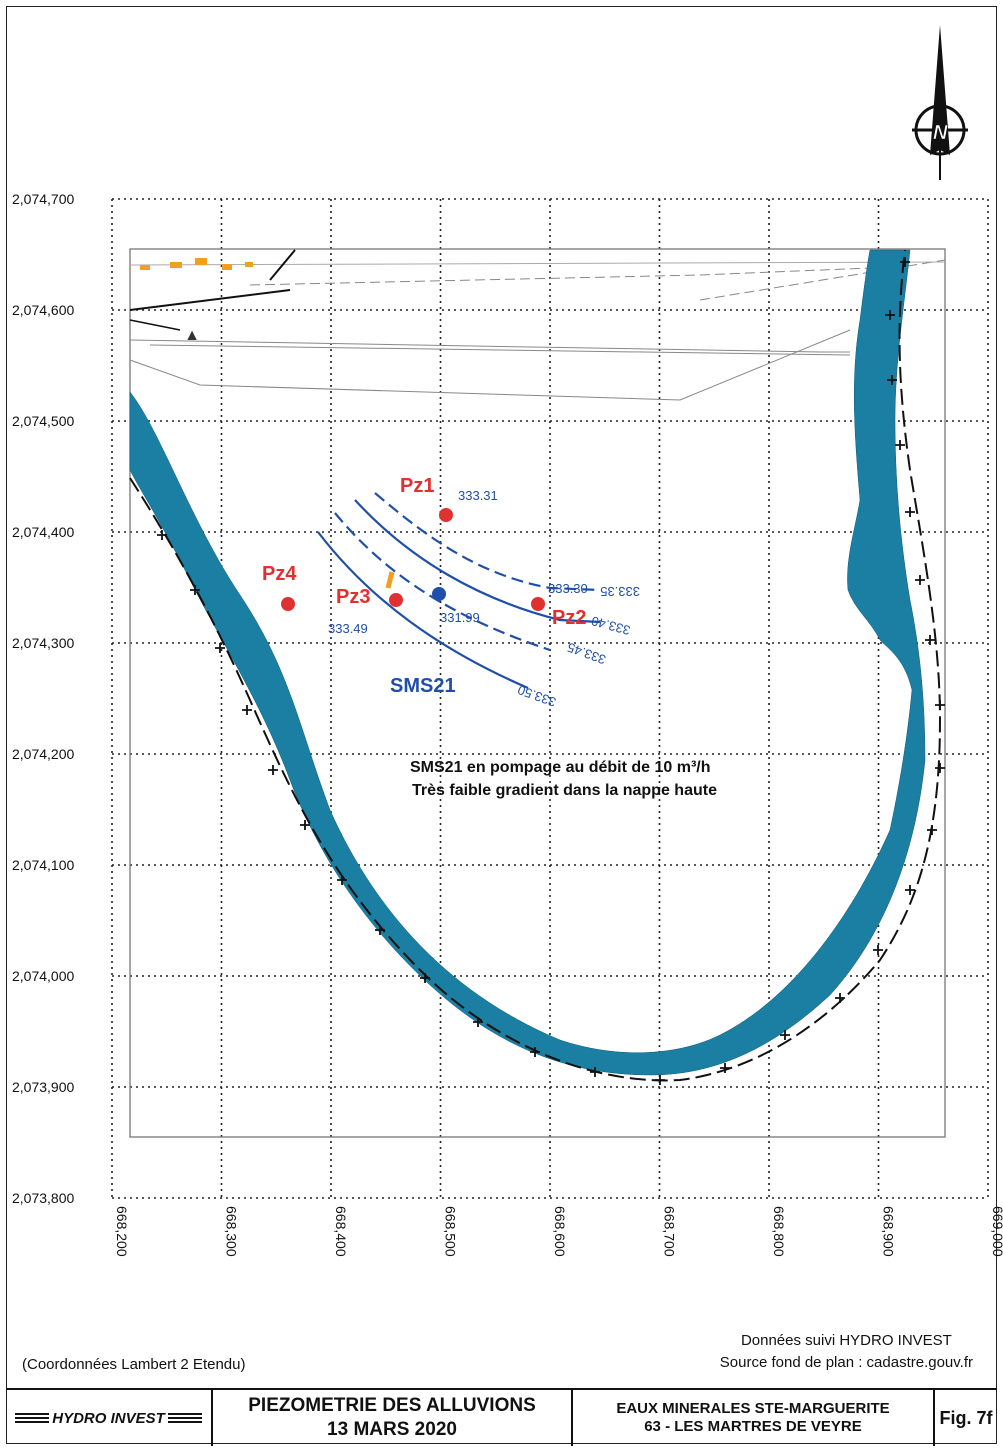  Describe the element at coordinates (232, 1231) in the screenshot. I see `x-tick-label: 668,300` at that location.